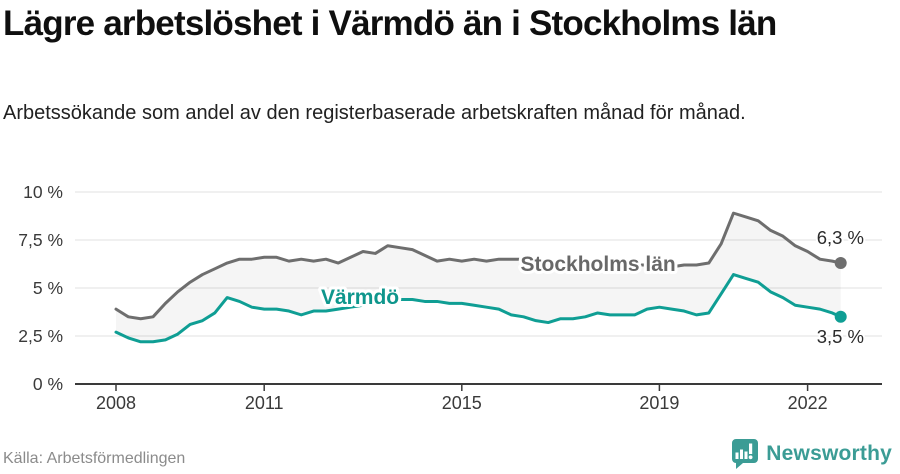  Describe the element at coordinates (40, 336) in the screenshot. I see `y-axis-tick-label: 2,5 %` at that location.